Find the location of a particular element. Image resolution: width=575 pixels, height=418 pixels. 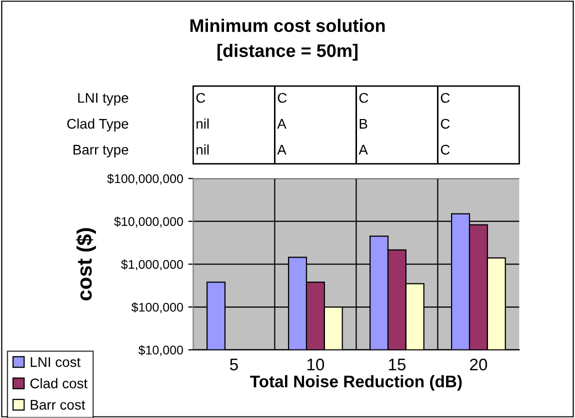

y-tick-label: $10,000,000 is located at coordinates (148, 222).